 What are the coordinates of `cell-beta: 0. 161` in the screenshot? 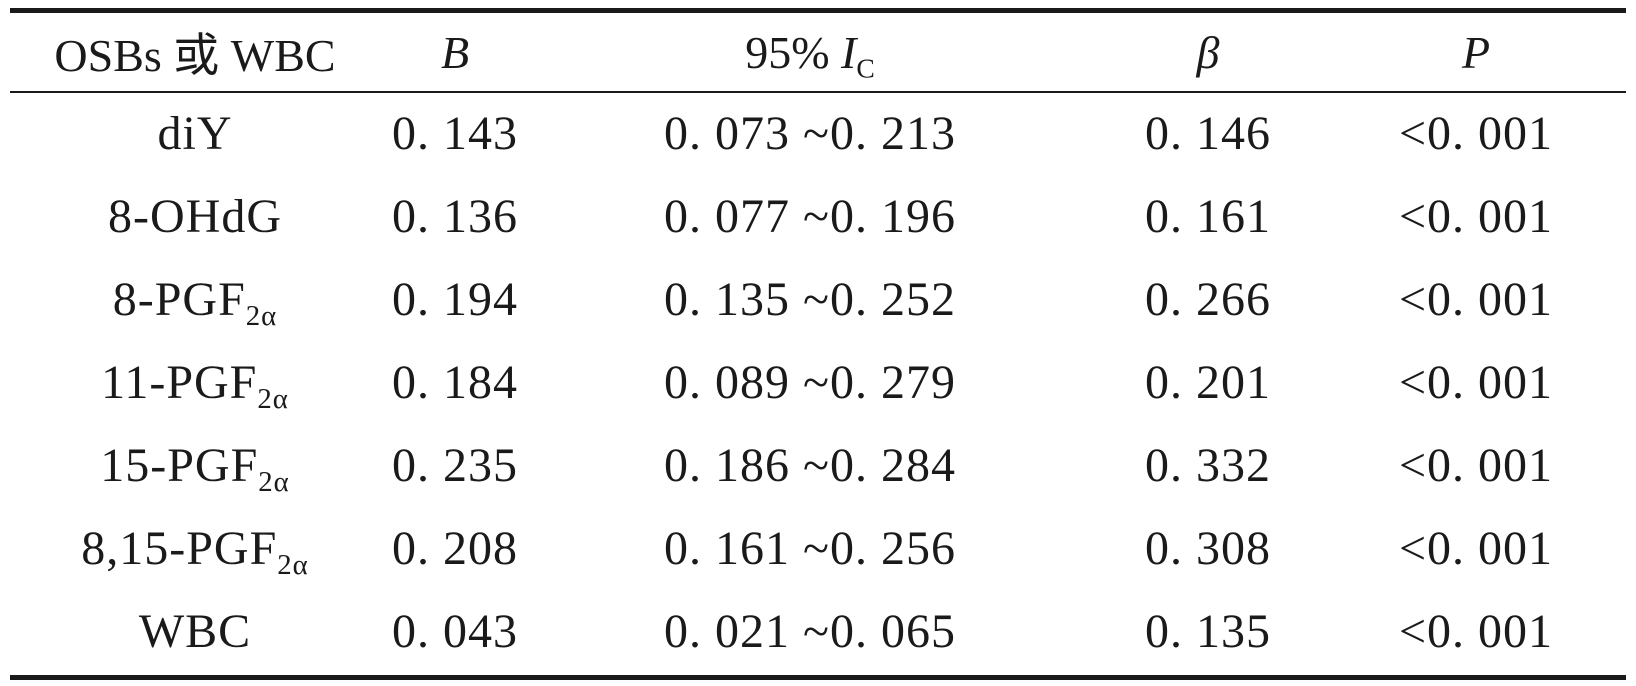 It's located at (1208, 216).